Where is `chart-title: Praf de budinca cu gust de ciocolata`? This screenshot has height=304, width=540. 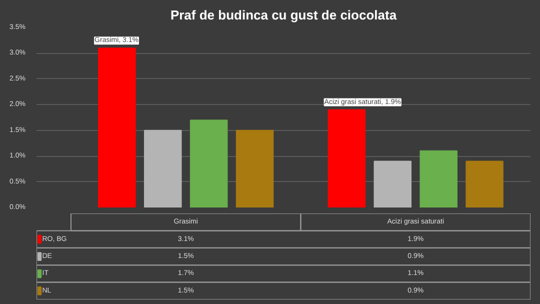
chart-title: Praf de budinca cu gust de ciocolata is located at coordinates (284, 15).